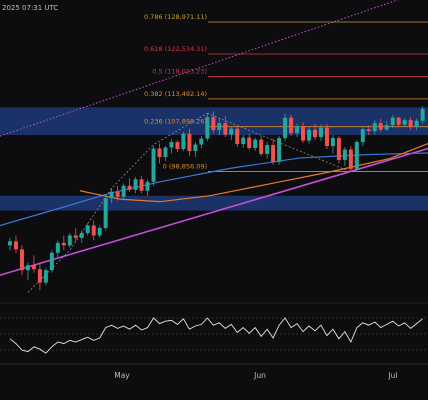 This screenshot has width=428, height=400. What do you see at coordinates (175, 17) in the screenshot?
I see `fib-label: 0.786 (128,971.11)` at bounding box center [175, 17].